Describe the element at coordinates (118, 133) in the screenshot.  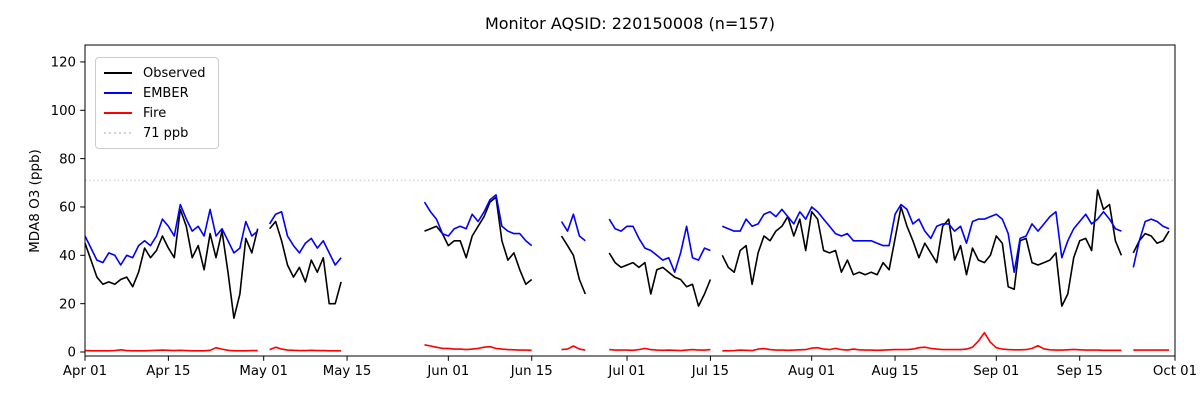
I see `threshold-line-swatch` at that location.